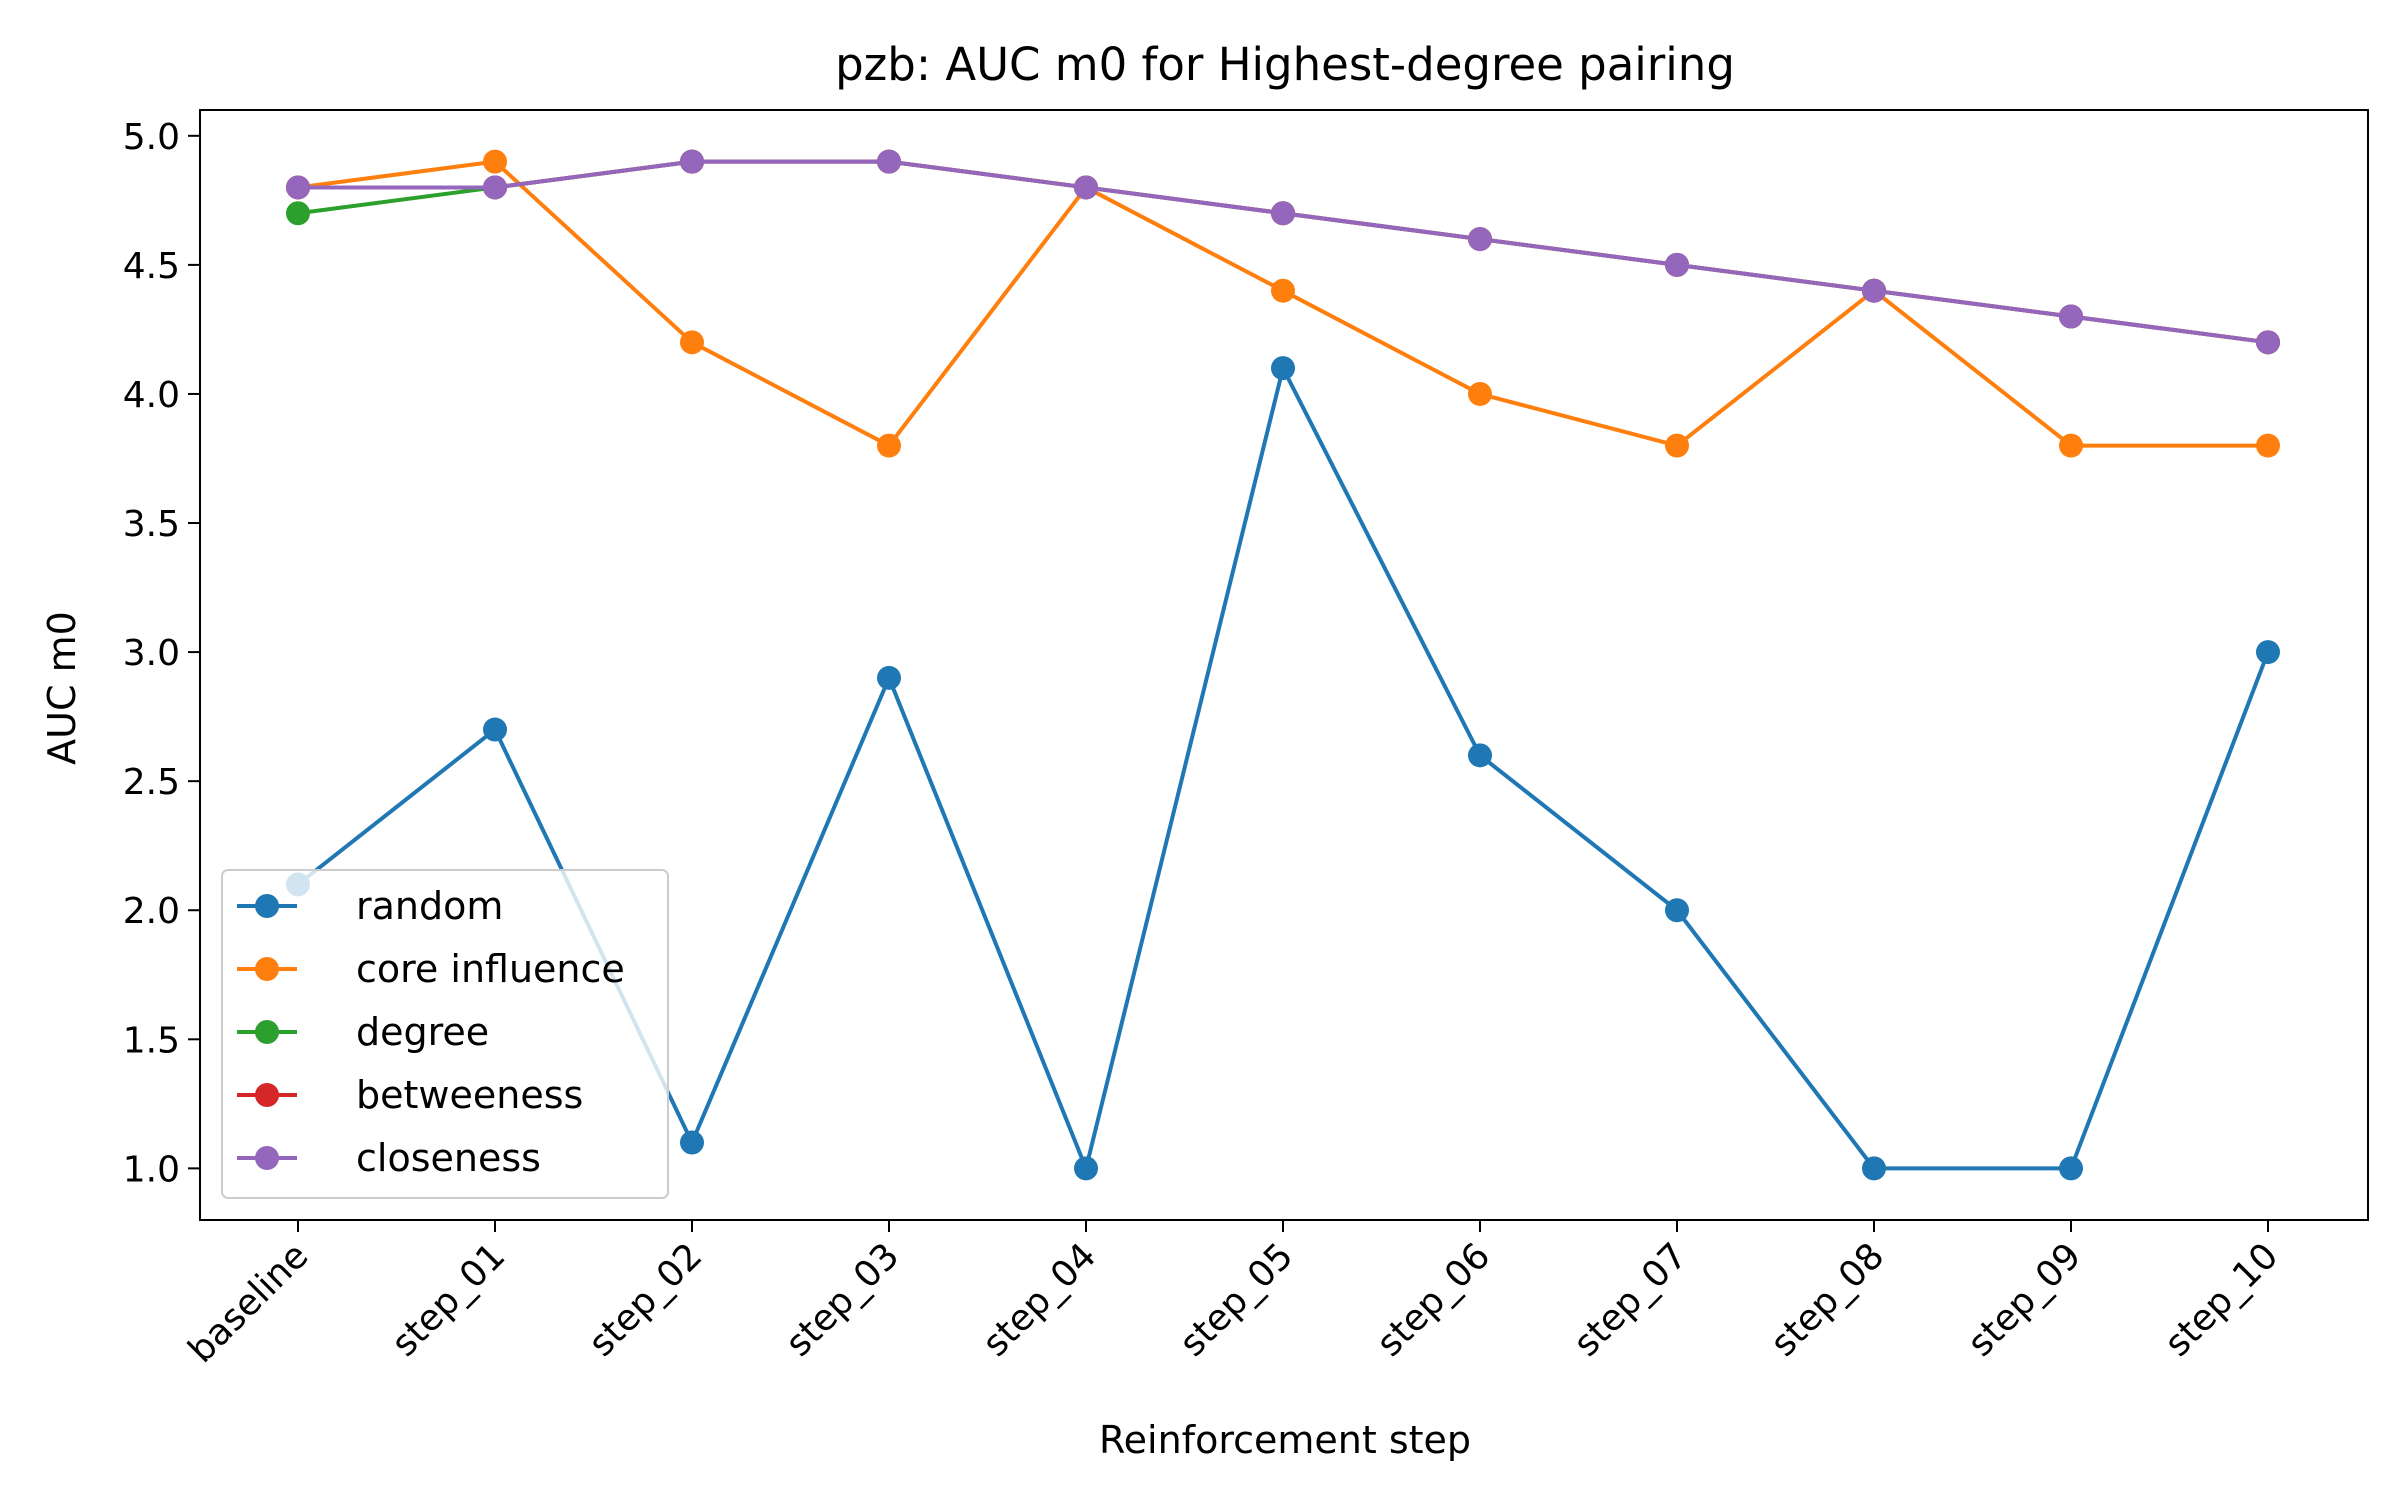 This screenshot has width=2400, height=1500. I want to click on legend-item: degree, so click(363, 1032).